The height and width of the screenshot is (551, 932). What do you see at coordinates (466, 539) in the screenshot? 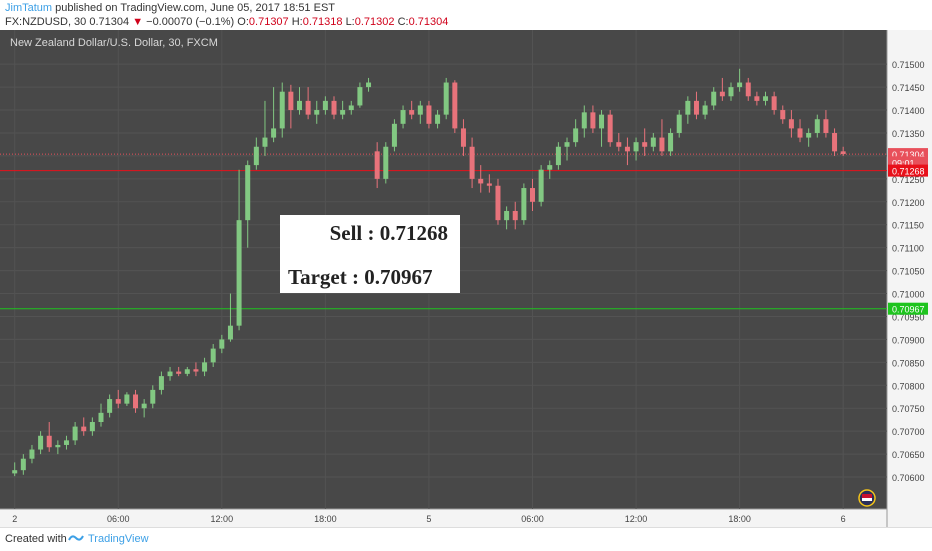
I see `footer: Created with TradingView` at bounding box center [466, 539].